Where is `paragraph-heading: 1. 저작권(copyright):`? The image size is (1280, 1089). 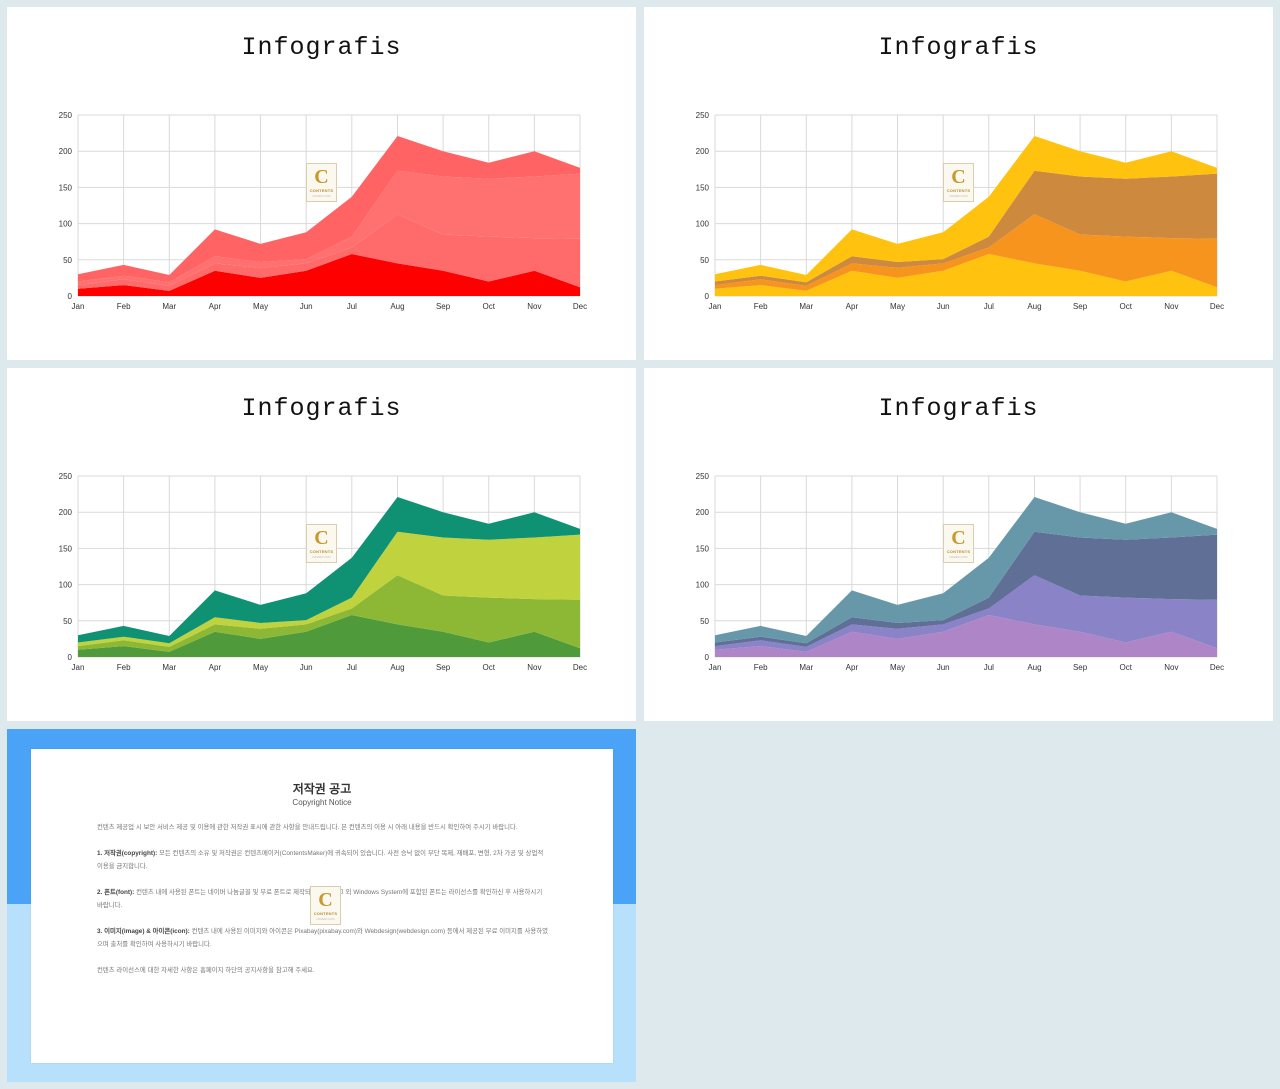 paragraph-heading: 1. 저작권(copyright): is located at coordinates (127, 853).